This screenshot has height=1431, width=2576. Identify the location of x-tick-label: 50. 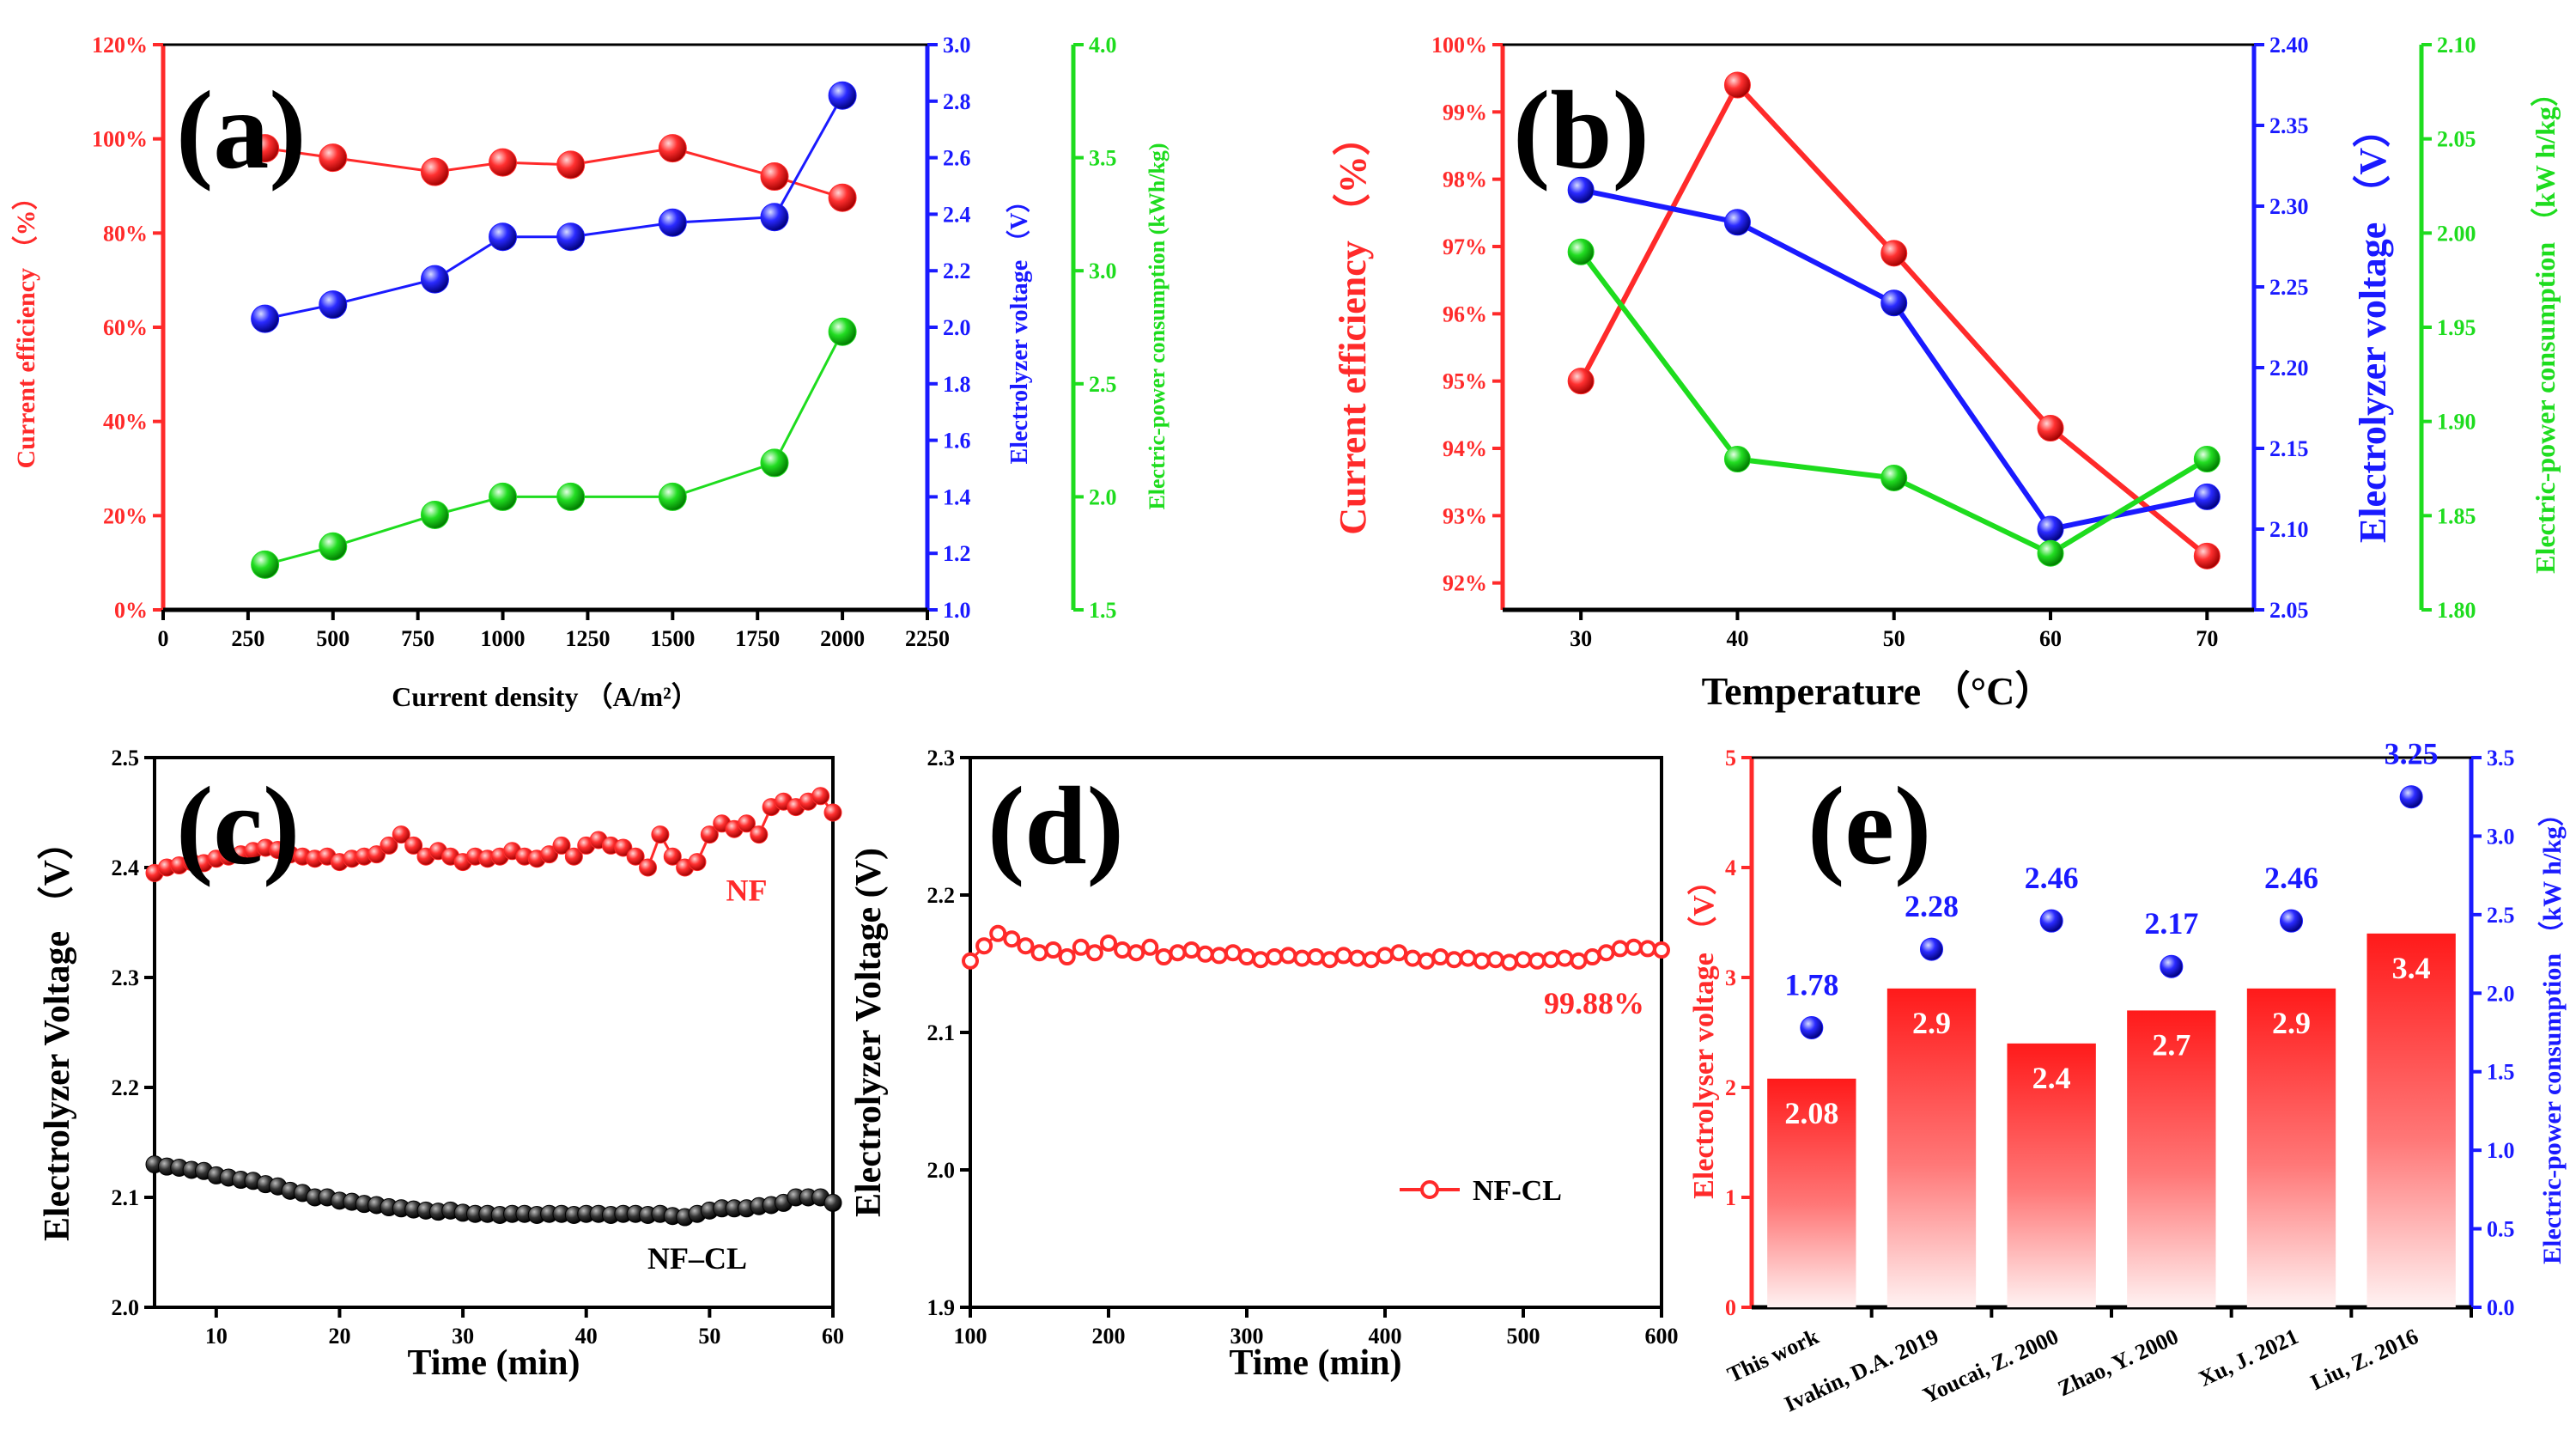
(709, 1336).